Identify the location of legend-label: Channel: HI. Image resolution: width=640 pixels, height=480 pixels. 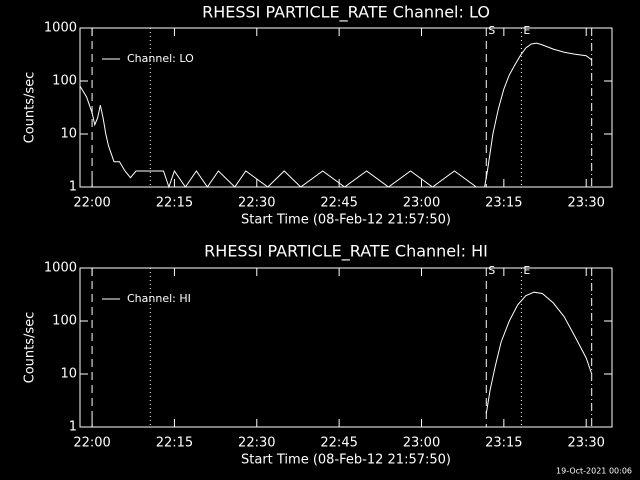
(159, 298).